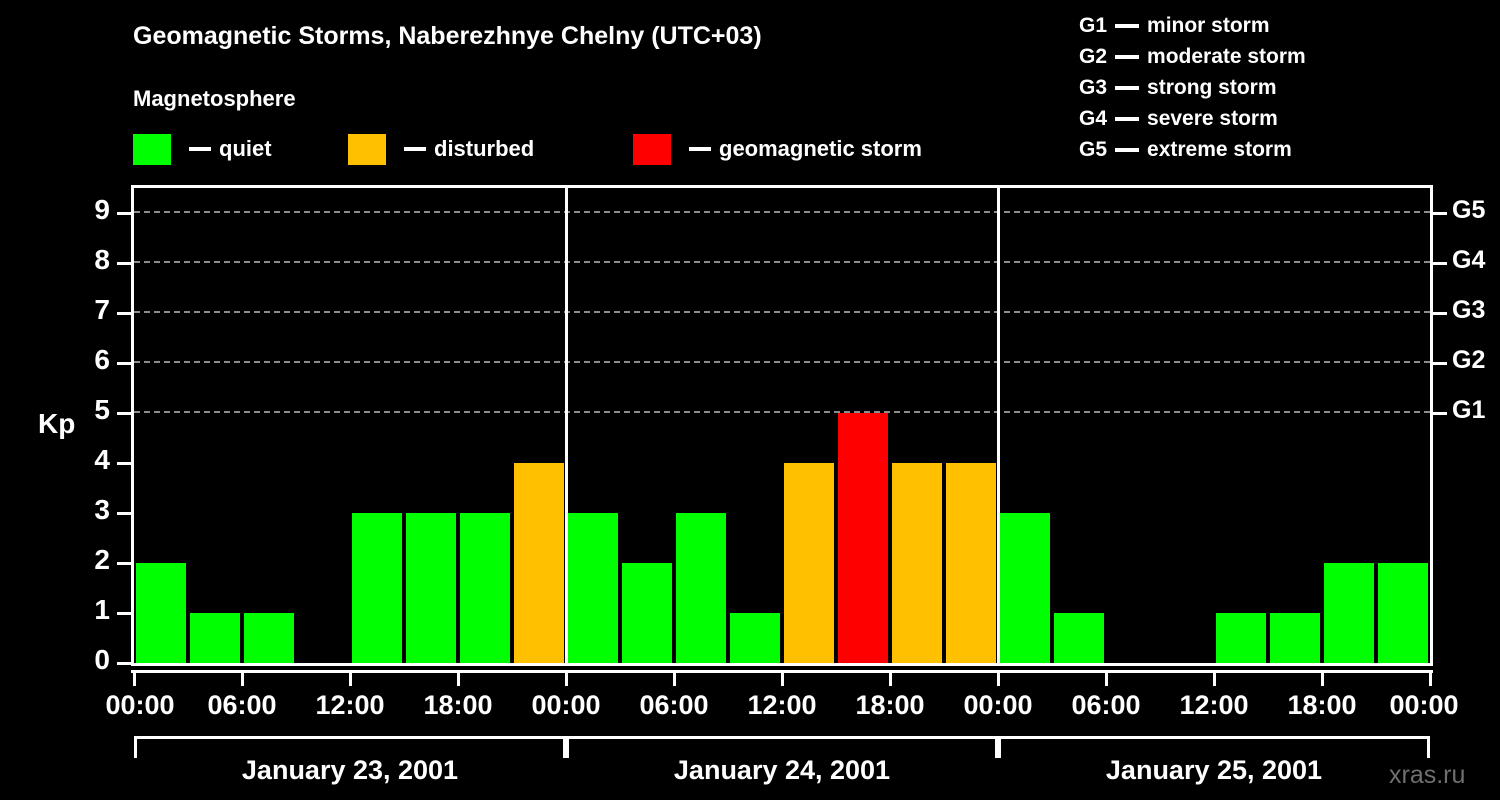 The width and height of the screenshot is (1500, 800). Describe the element at coordinates (1093, 25) in the screenshot. I see `g-legend-code: G1` at that location.